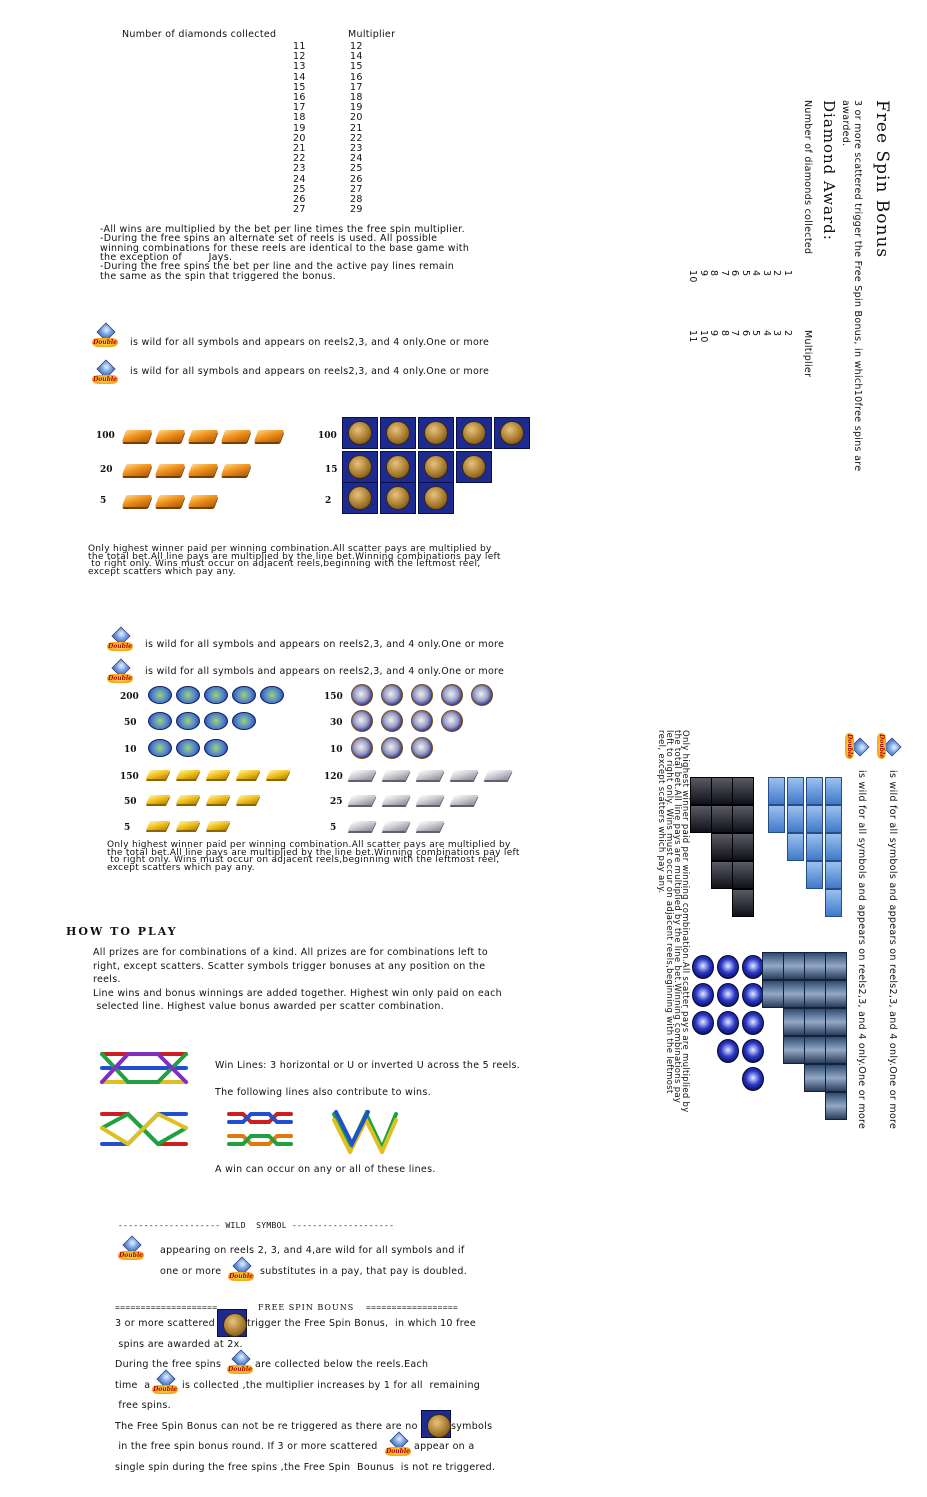 The height and width of the screenshot is (1497, 927). What do you see at coordinates (130, 802) in the screenshot?
I see `payout-value: 50` at bounding box center [130, 802].